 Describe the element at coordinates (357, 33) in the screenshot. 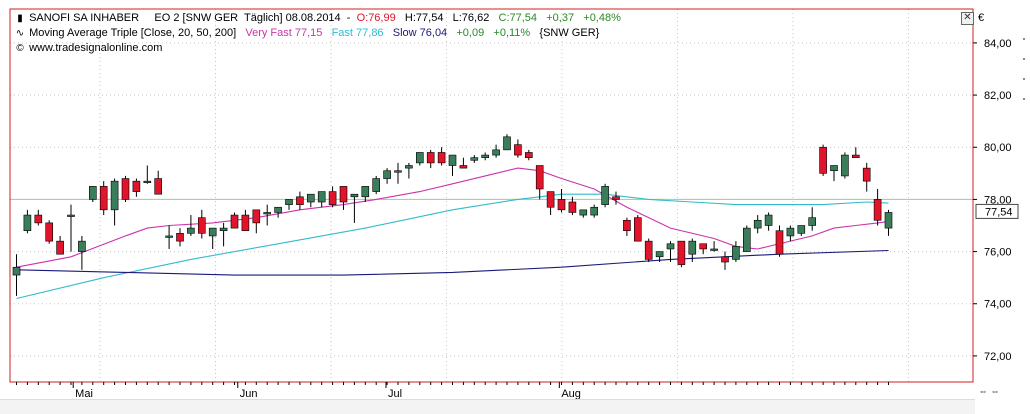

I see `fast-value: Fast 77,86` at that location.